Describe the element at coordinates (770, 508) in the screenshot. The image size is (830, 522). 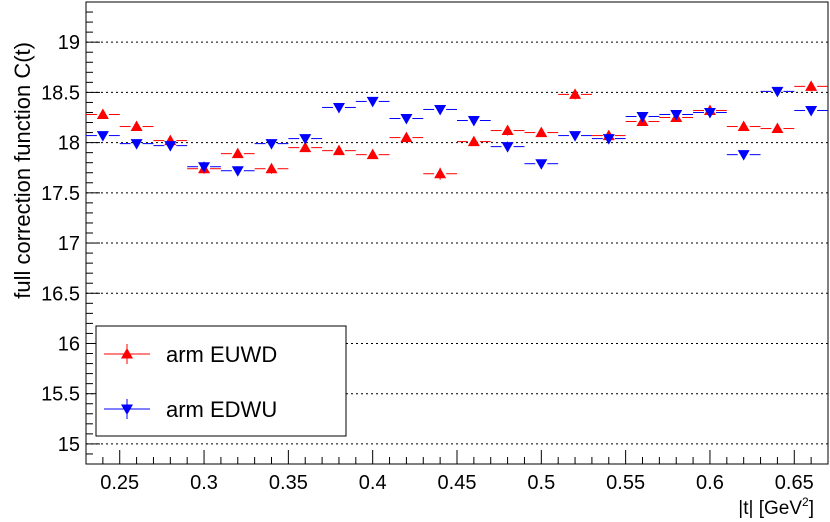
I see `x-axis-label-main: |t| [GeV` at that location.